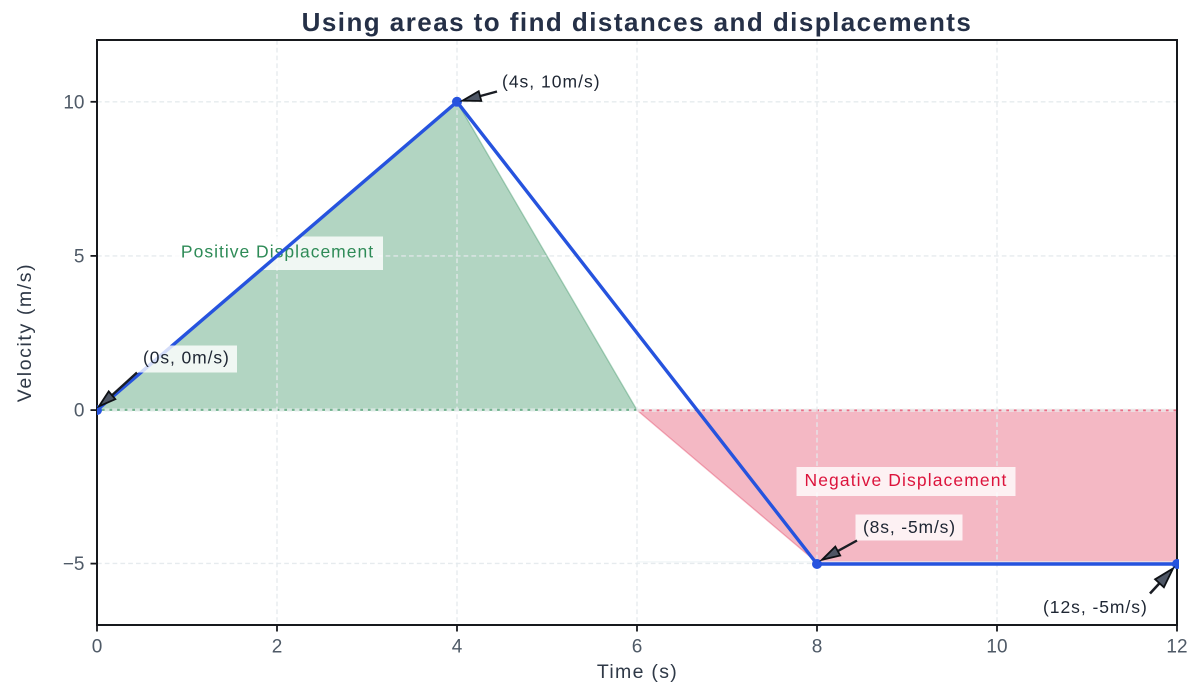  Describe the element at coordinates (277, 252) in the screenshot. I see `svg-text: Positive Displacement` at that location.